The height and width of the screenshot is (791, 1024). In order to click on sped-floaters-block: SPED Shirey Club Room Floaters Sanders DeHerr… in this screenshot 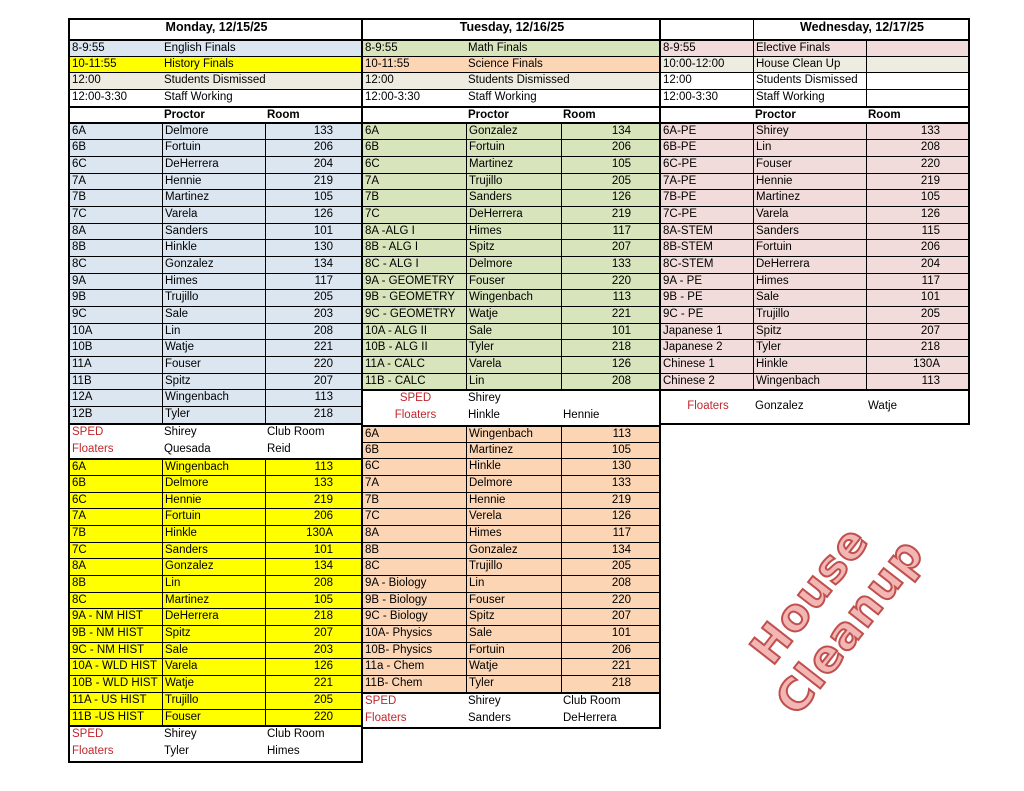, I will do `click(511, 709)`.